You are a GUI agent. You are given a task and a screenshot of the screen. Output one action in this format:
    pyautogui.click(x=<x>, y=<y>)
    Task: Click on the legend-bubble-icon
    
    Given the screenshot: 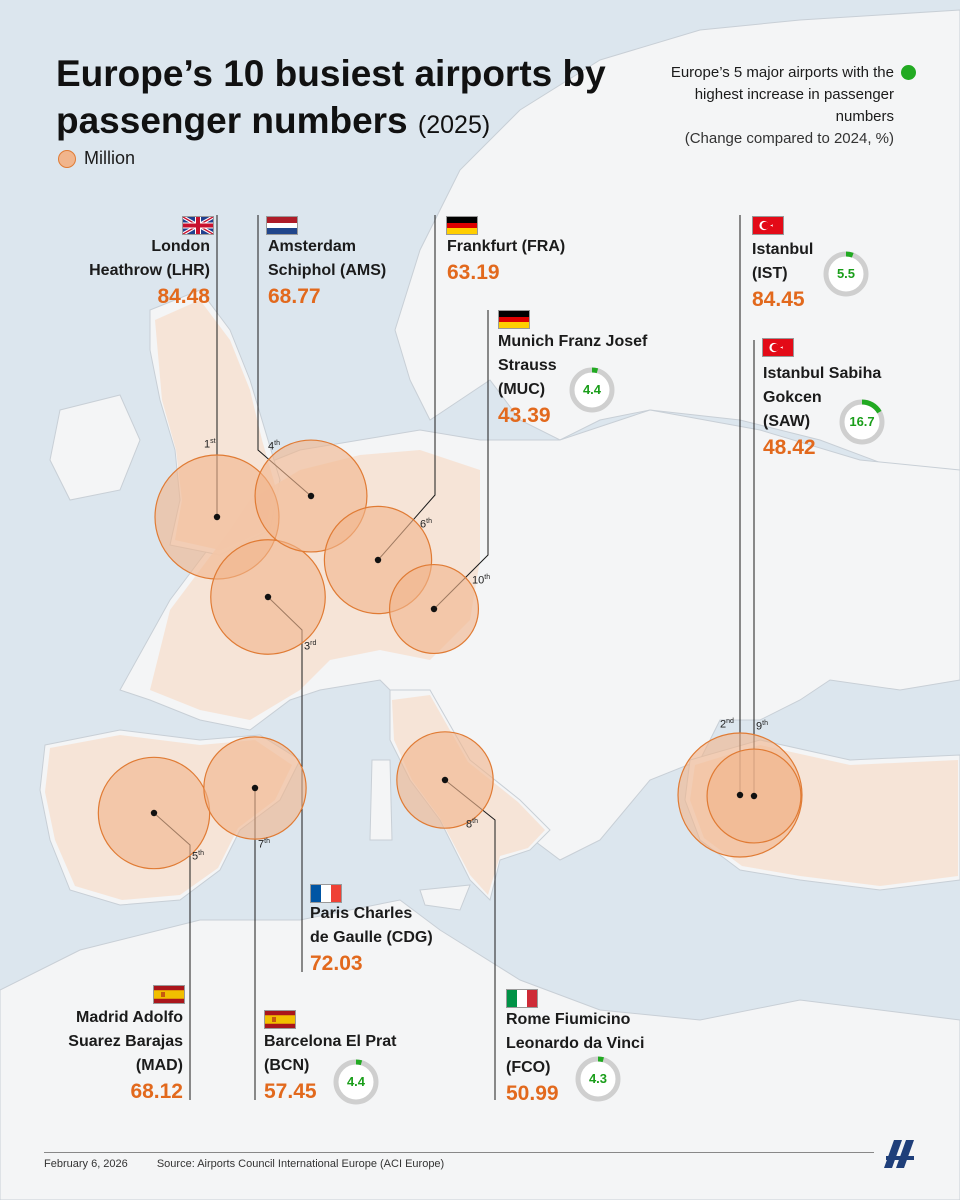 What is the action you would take?
    pyautogui.click(x=67, y=158)
    